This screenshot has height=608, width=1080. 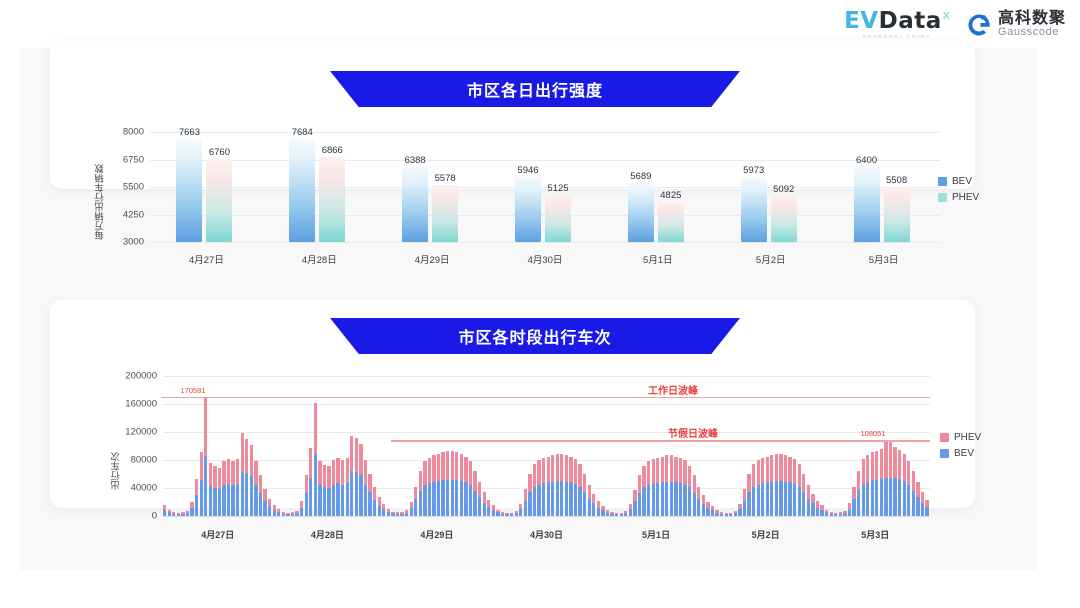 I want to click on evdata-x-icon: x, so click(x=946, y=14).